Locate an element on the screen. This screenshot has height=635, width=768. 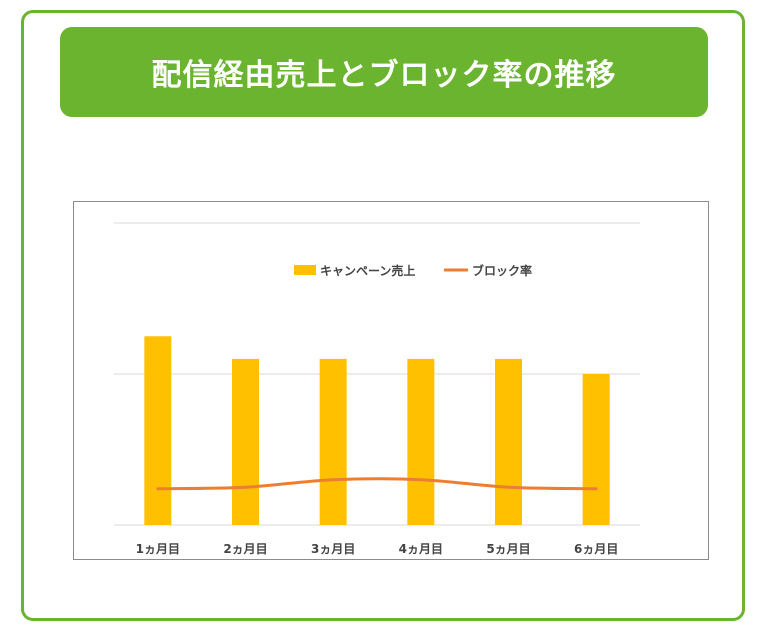
x-tick-label-6: 6ヵ月目 is located at coordinates (596, 549).